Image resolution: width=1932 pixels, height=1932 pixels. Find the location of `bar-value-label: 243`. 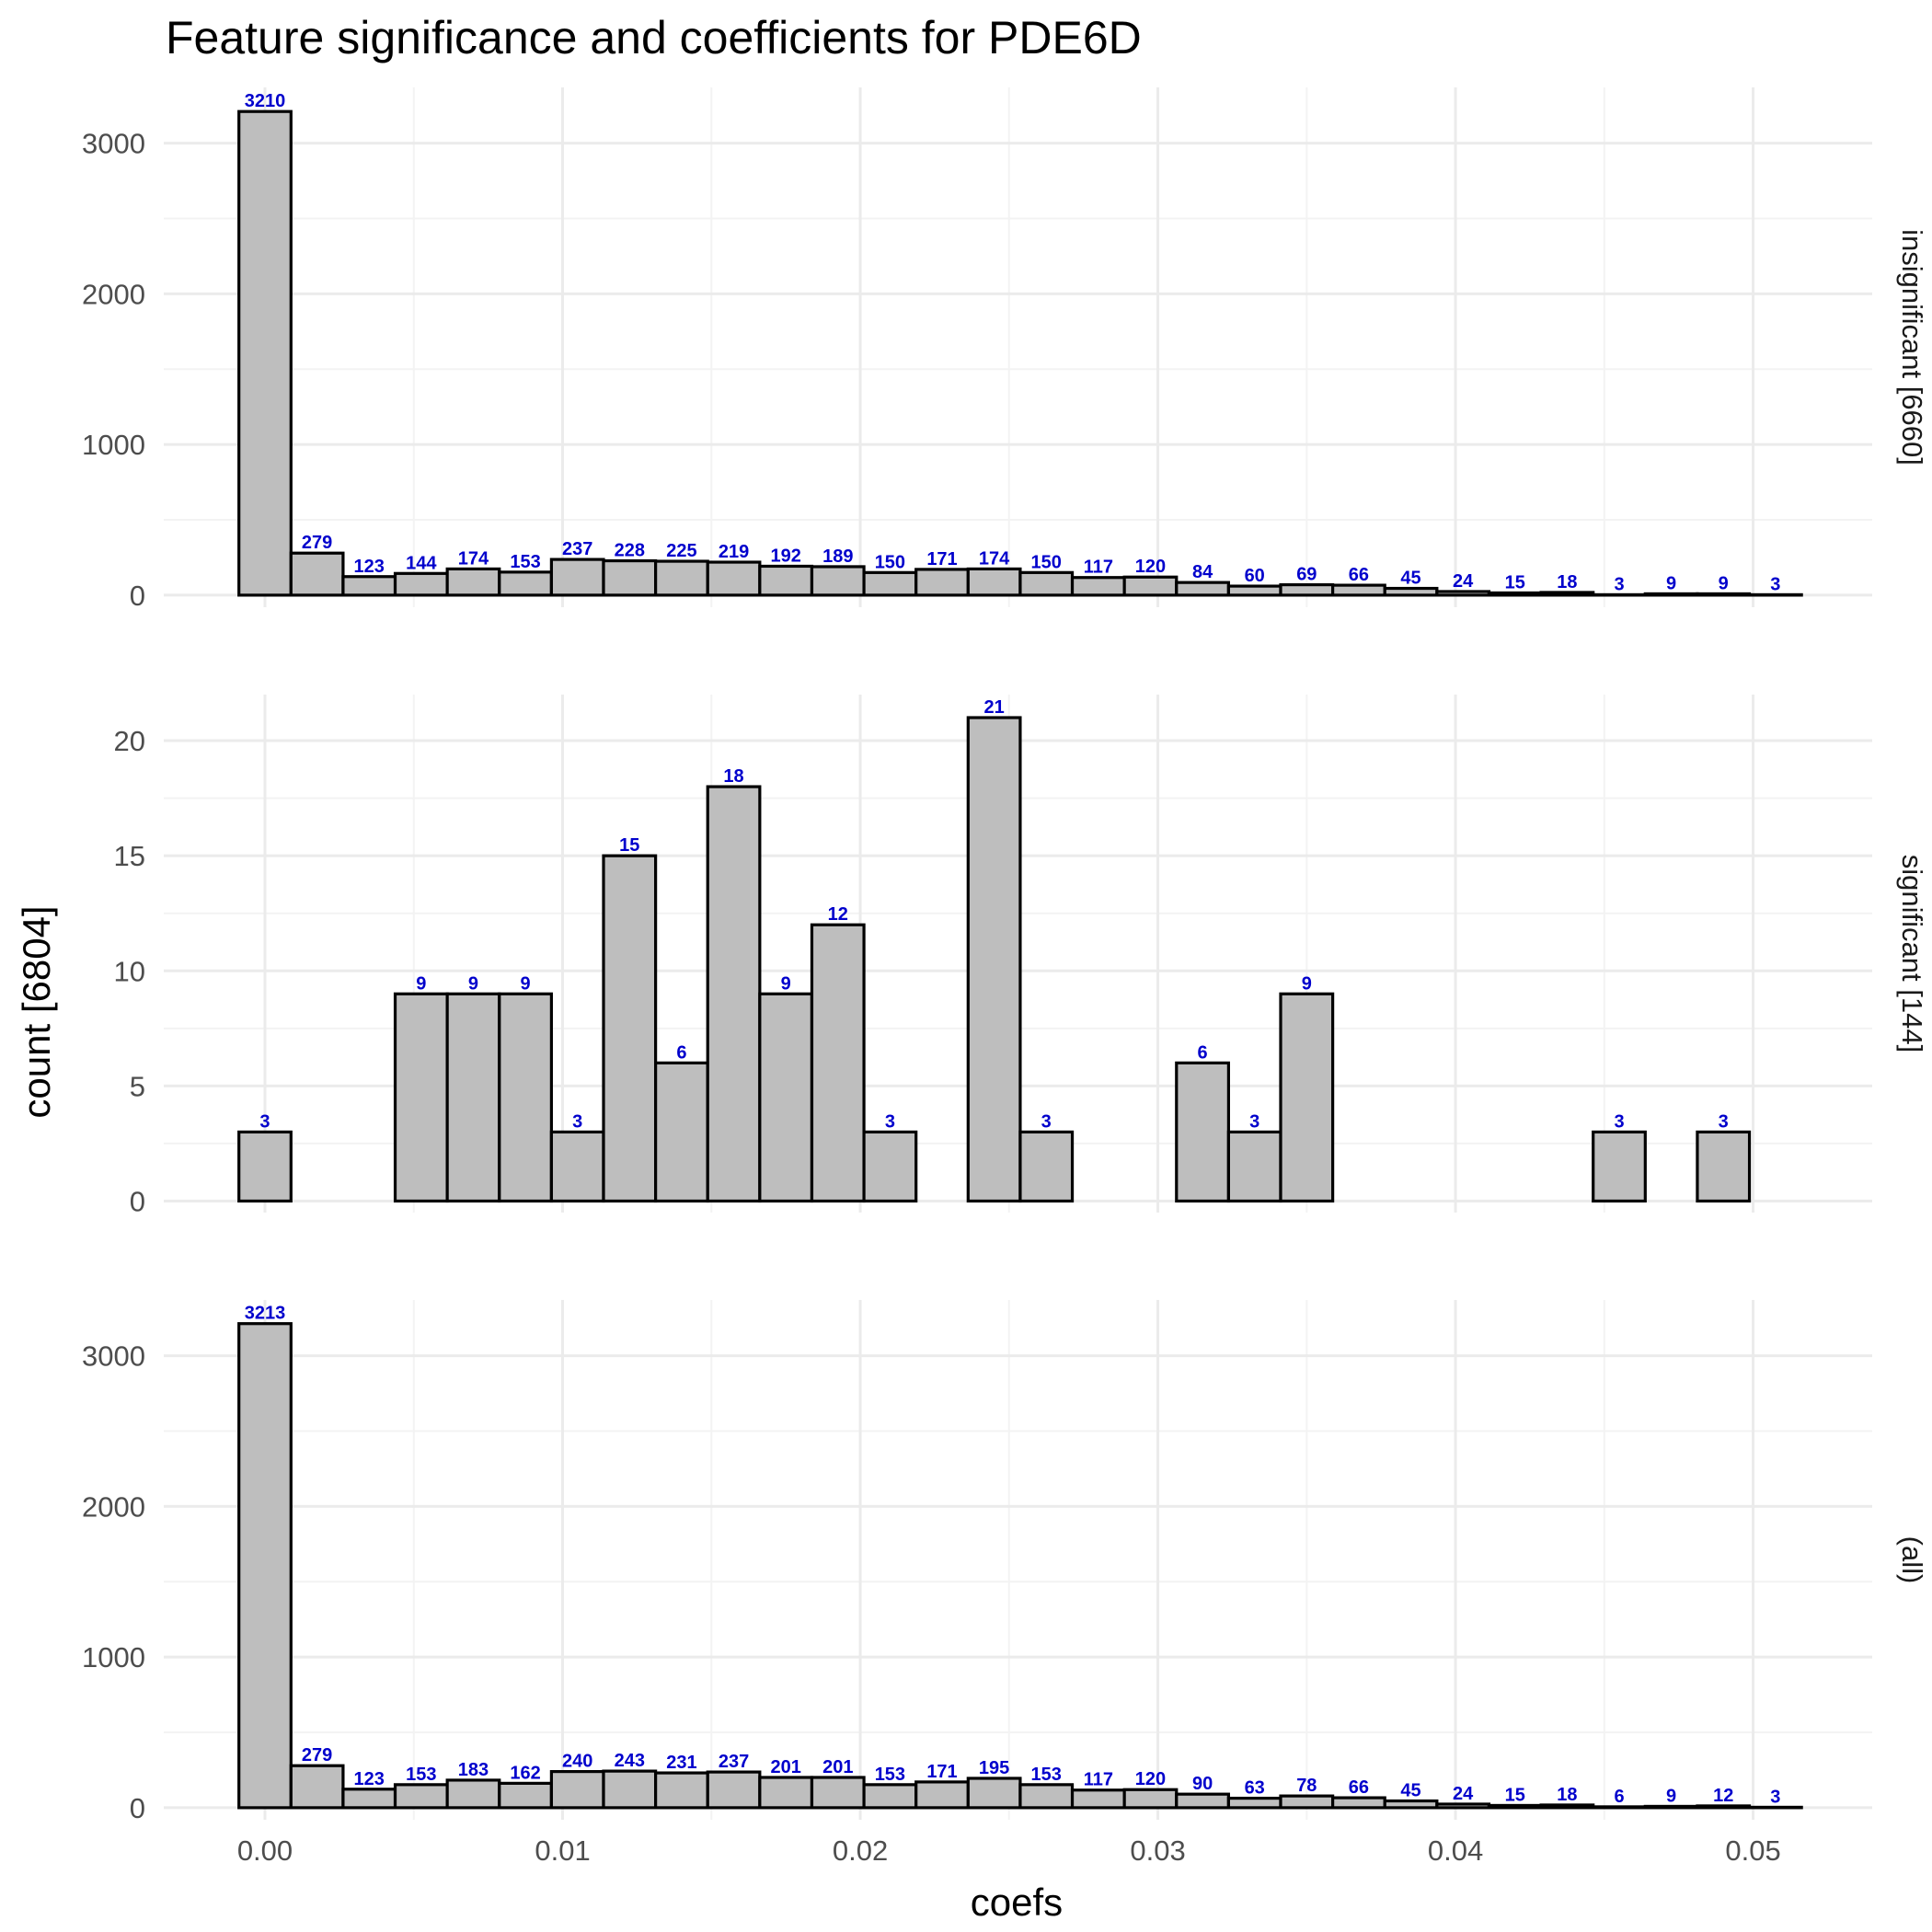

bar-value-label: 243 is located at coordinates (630, 1761).